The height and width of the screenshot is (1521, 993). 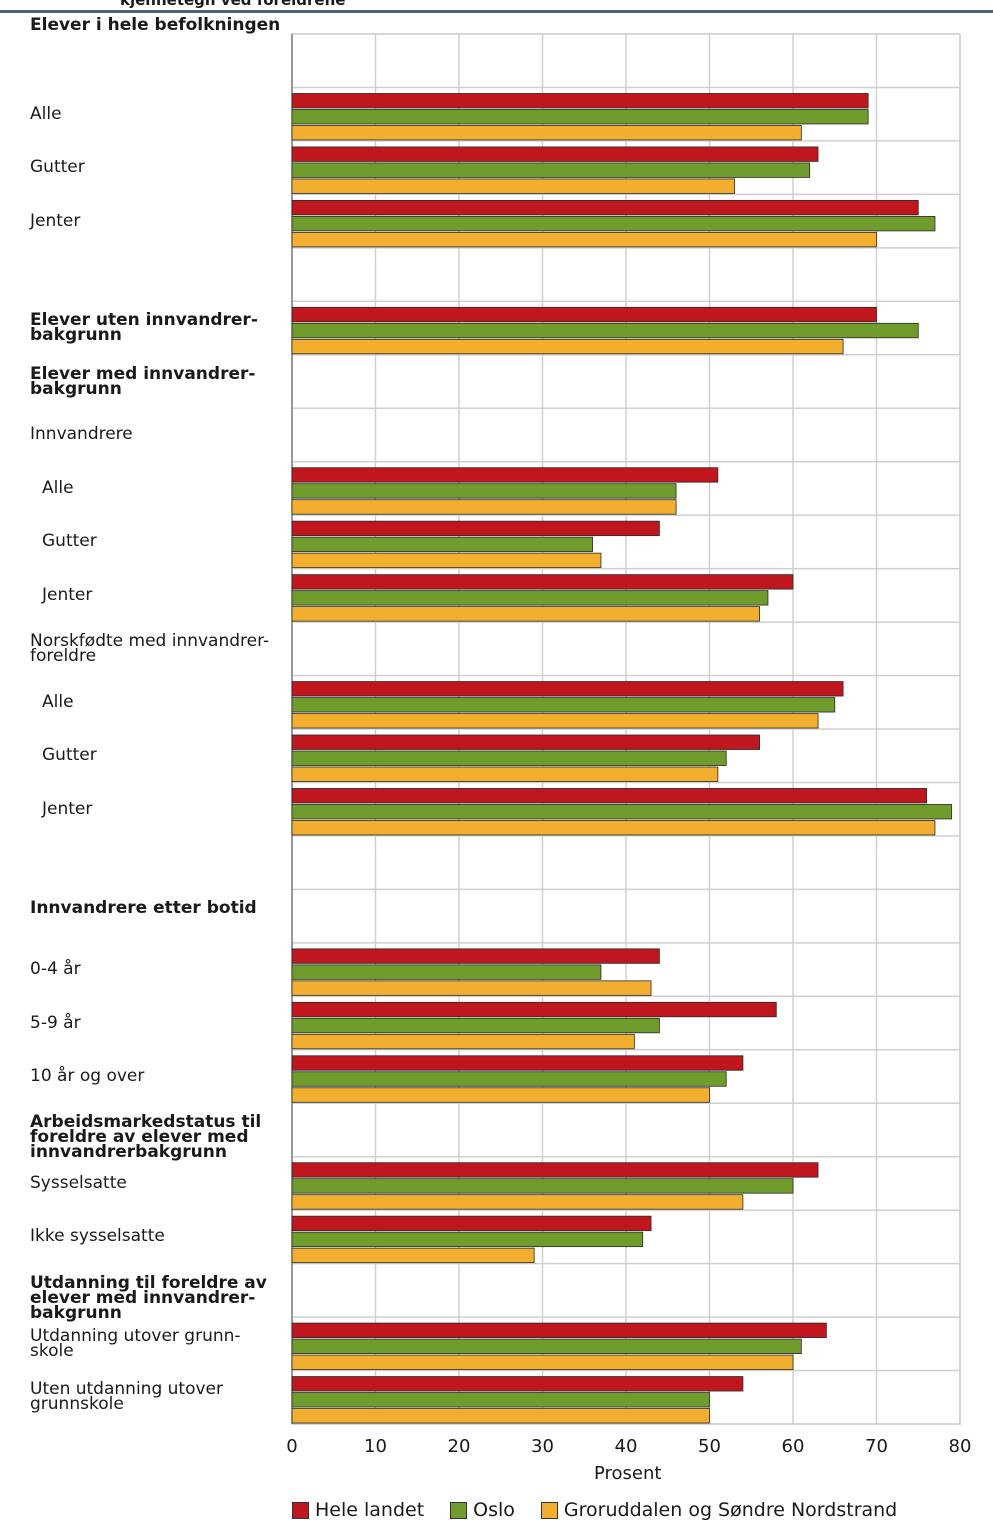 What do you see at coordinates (63, 655) in the screenshot?
I see `row-label-line: foreldre` at bounding box center [63, 655].